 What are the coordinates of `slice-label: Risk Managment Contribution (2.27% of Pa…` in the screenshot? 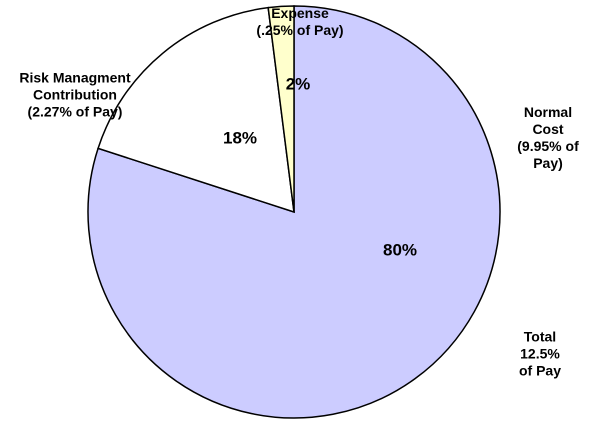 It's located at (75, 94).